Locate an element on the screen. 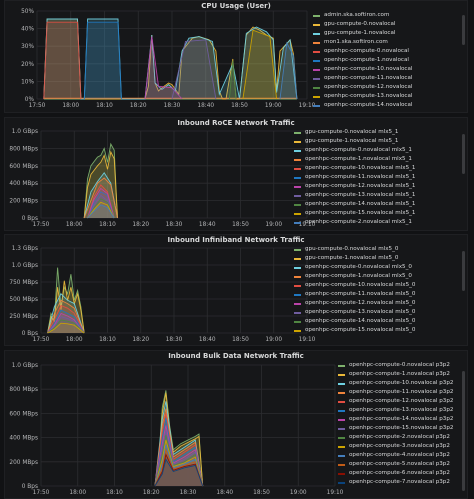  y-tick-label: 1.3 GBps is located at coordinates (25, 249).